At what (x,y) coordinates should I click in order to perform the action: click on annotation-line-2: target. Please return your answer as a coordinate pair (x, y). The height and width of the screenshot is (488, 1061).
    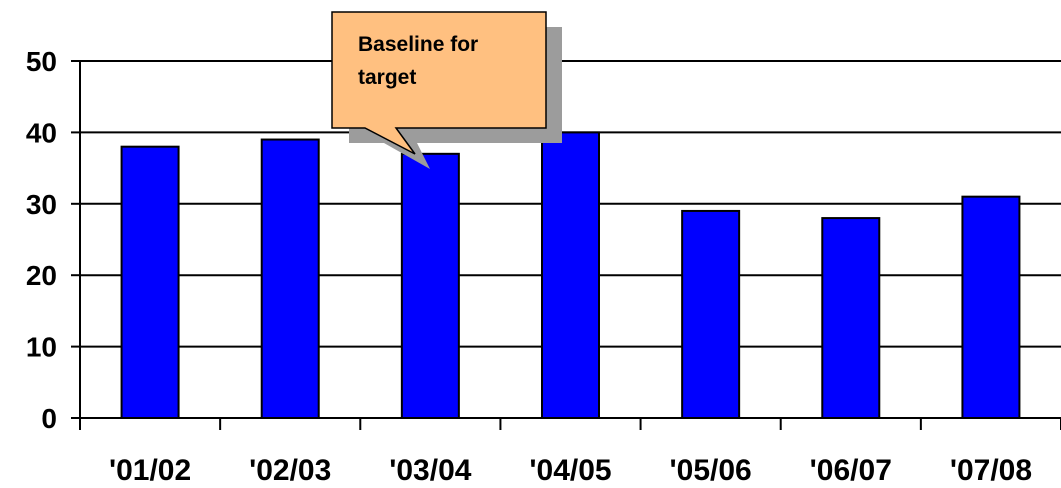
    Looking at the image, I should click on (387, 77).